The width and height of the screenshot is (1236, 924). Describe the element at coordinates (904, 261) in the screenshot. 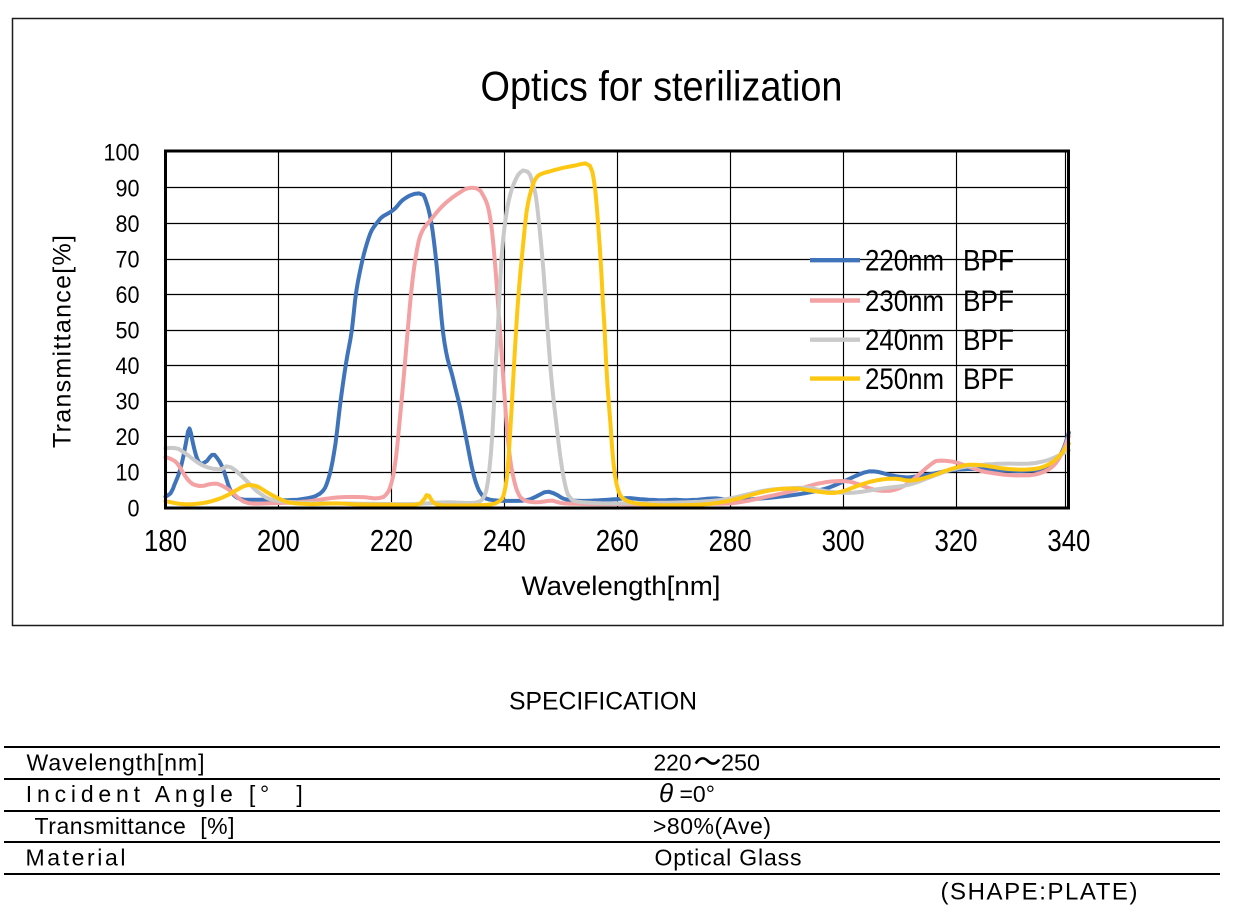

I see `svg-text: 220nm` at that location.